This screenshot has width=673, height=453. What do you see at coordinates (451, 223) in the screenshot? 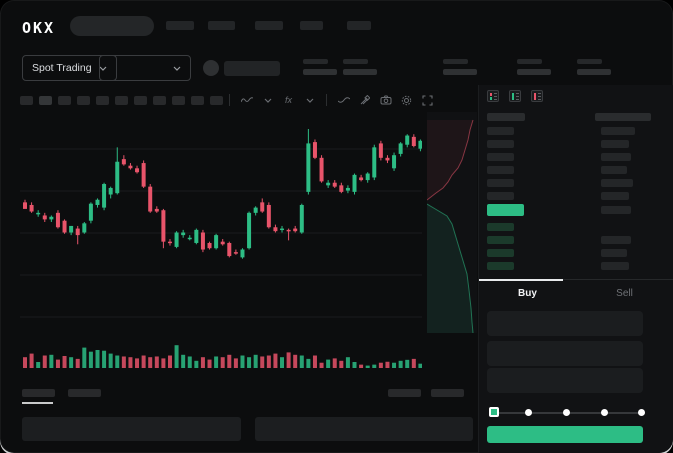
I see `depth-chart` at bounding box center [451, 223].